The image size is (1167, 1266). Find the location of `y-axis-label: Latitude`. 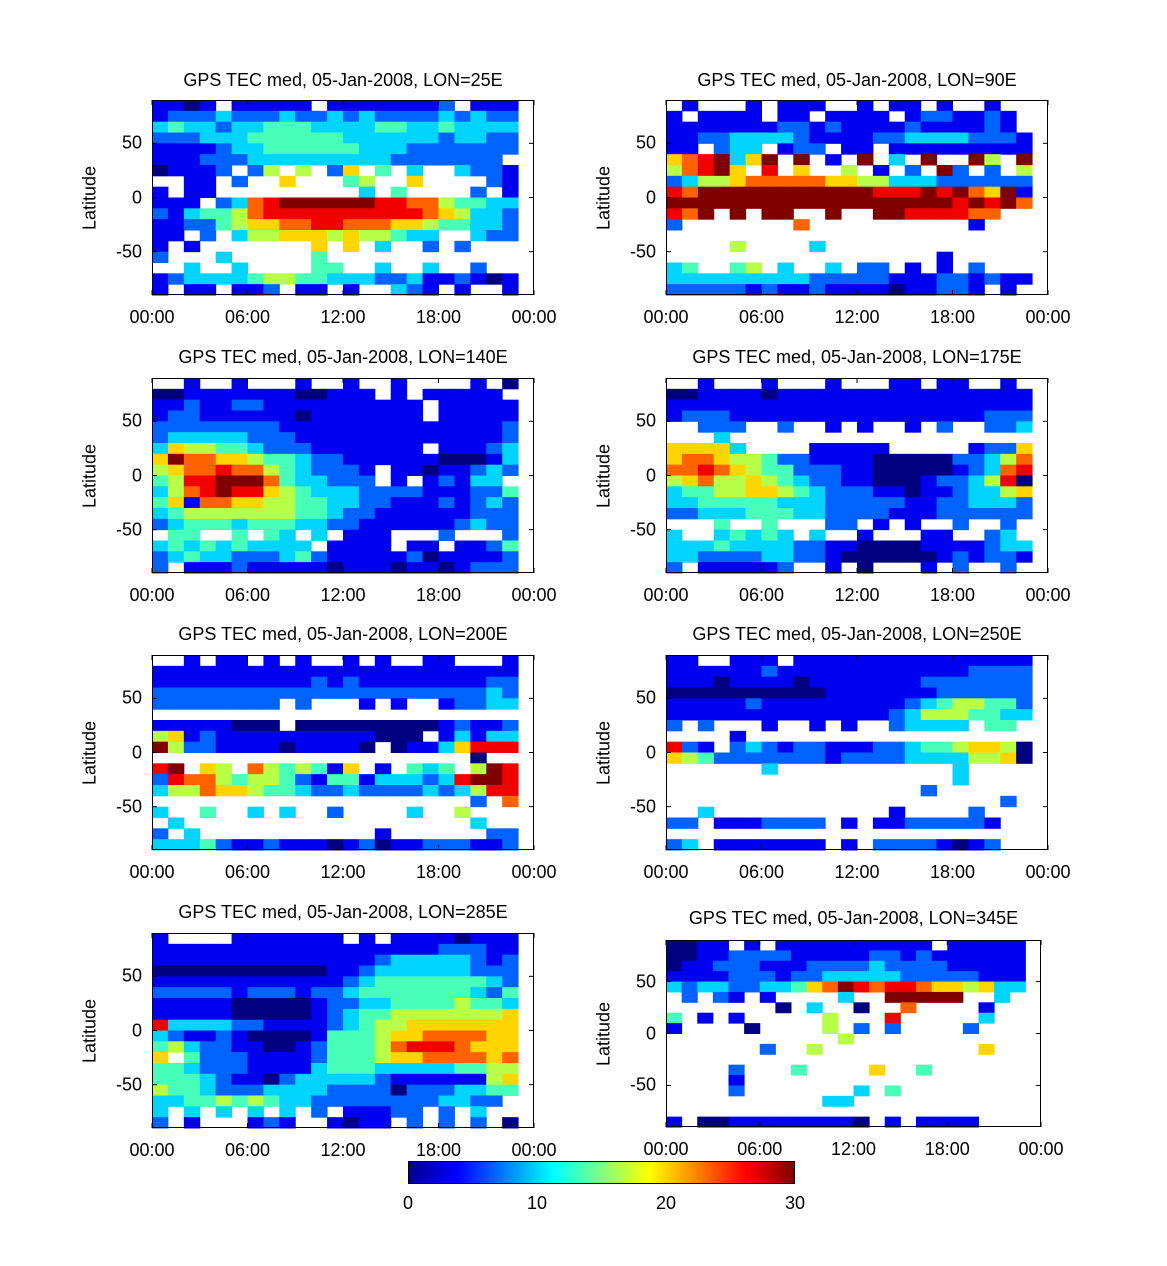

y-axis-label: Latitude is located at coordinates (89, 475).